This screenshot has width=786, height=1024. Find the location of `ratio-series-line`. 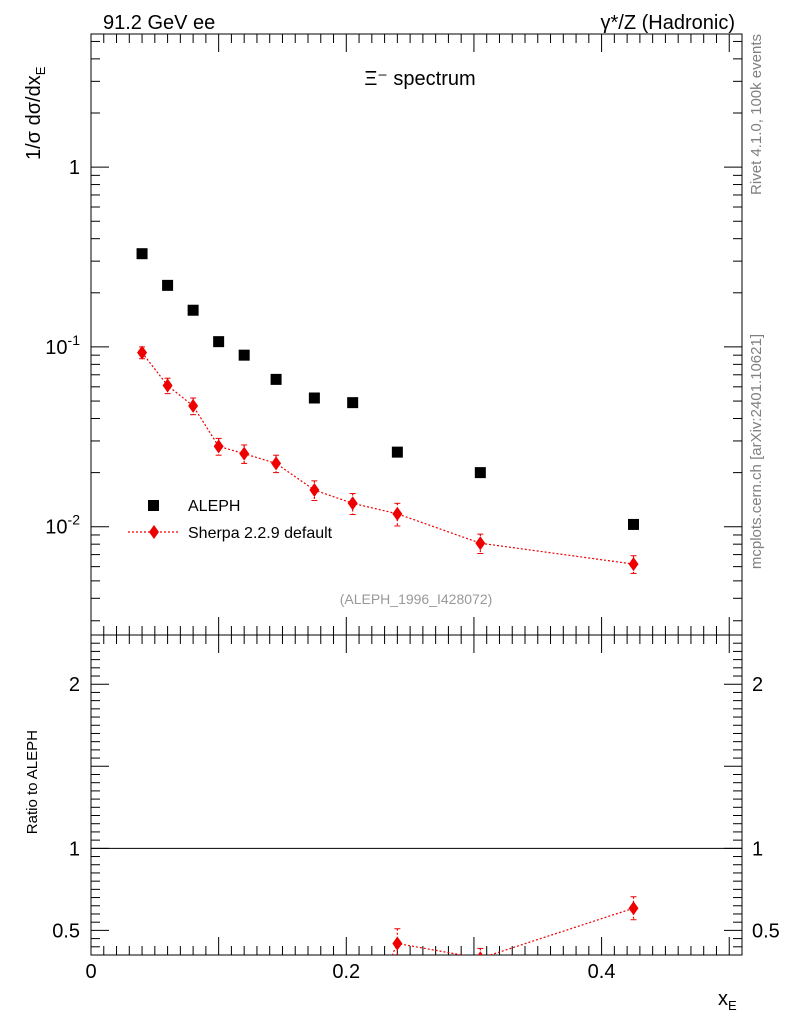

ratio-series-line is located at coordinates (512, 931).